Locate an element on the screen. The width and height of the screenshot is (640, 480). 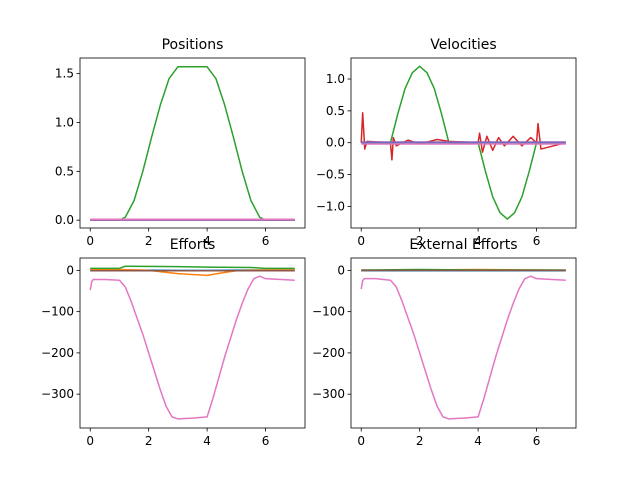
subplot-title: Velocities is located at coordinates (463, 45).